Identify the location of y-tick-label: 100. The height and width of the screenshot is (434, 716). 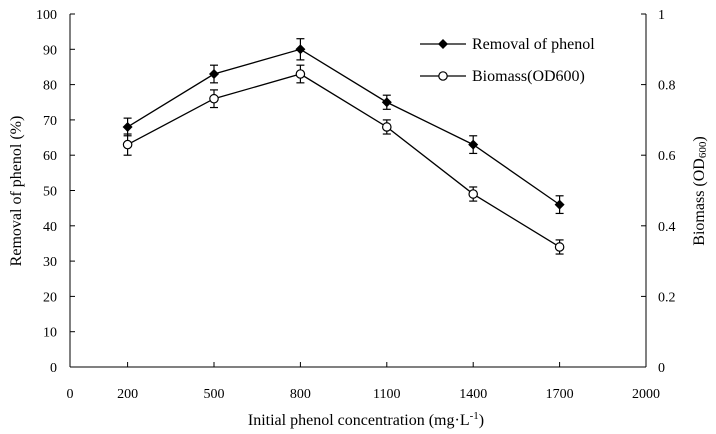
(46, 15).